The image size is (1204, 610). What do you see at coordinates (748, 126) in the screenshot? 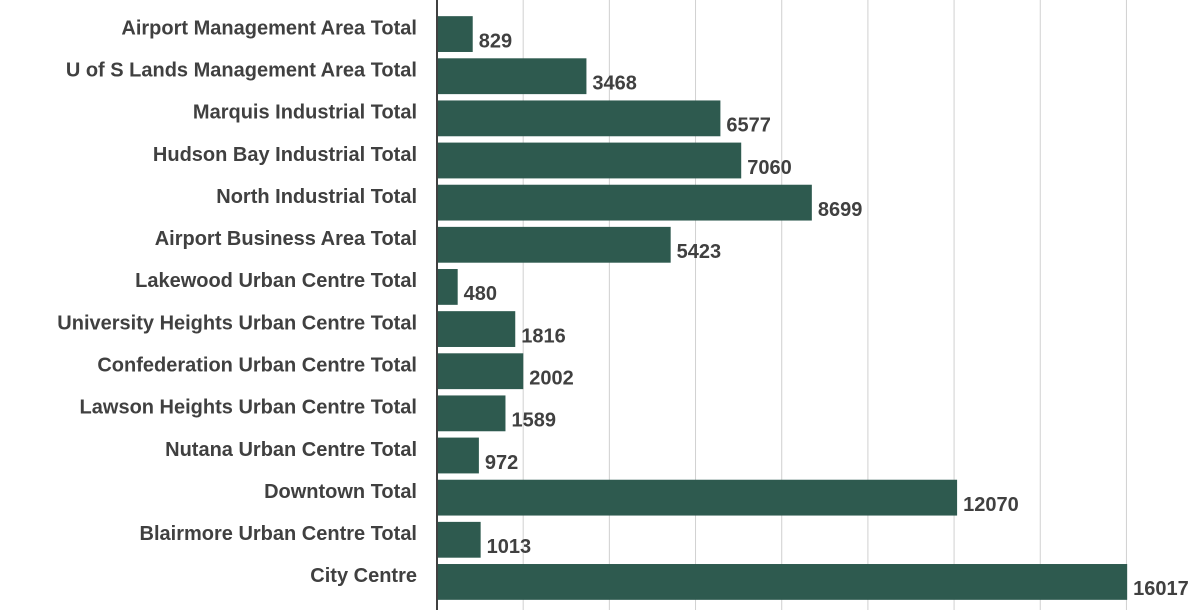
I see `data-label: 6577` at bounding box center [748, 126].